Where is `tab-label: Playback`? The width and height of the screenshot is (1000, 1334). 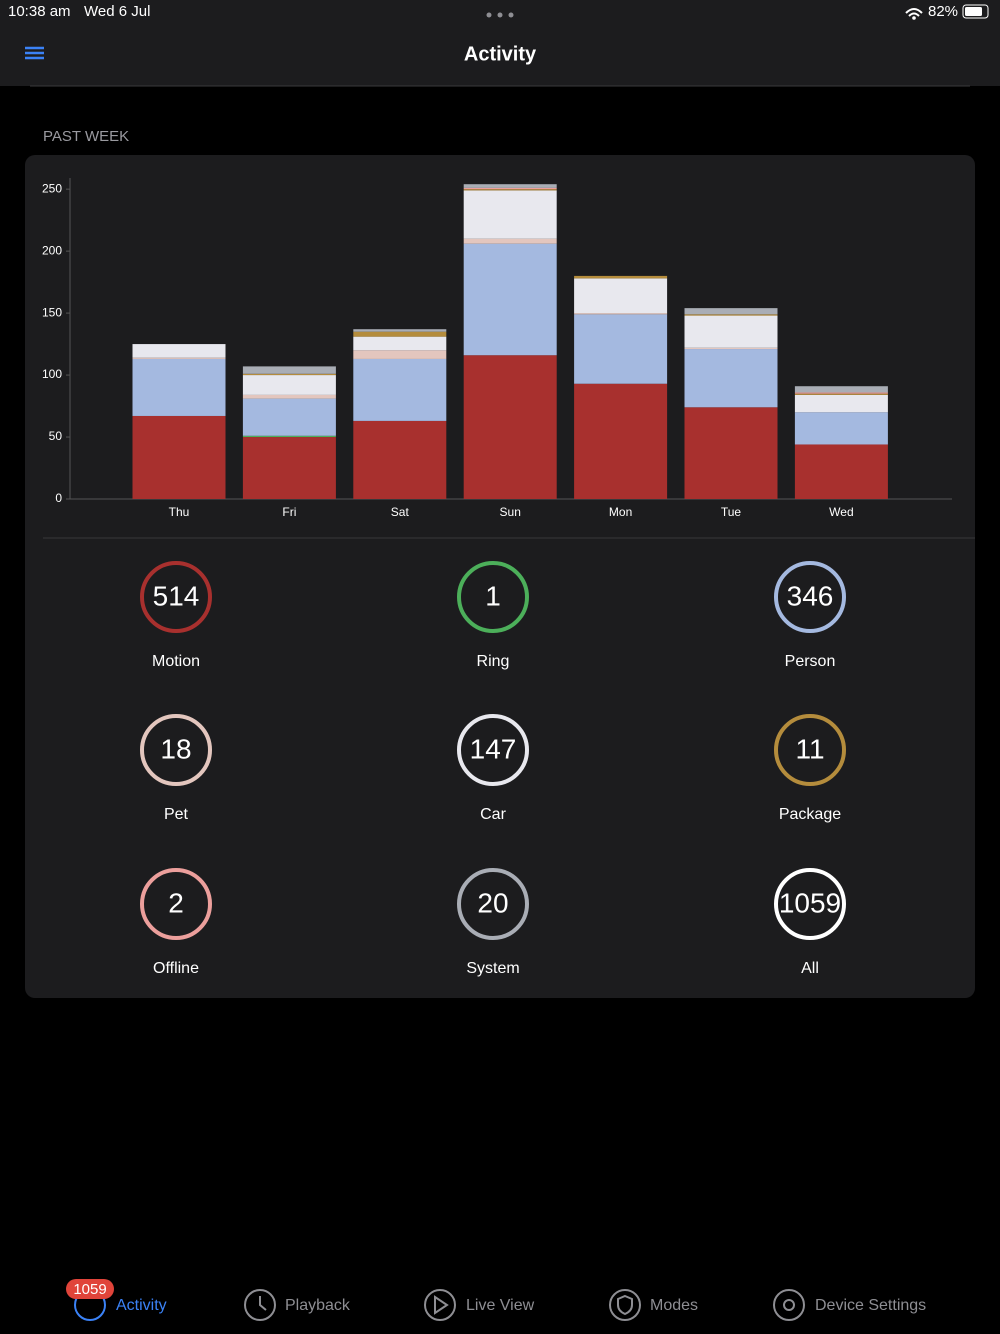
tab-label: Playback is located at coordinates (318, 1305).